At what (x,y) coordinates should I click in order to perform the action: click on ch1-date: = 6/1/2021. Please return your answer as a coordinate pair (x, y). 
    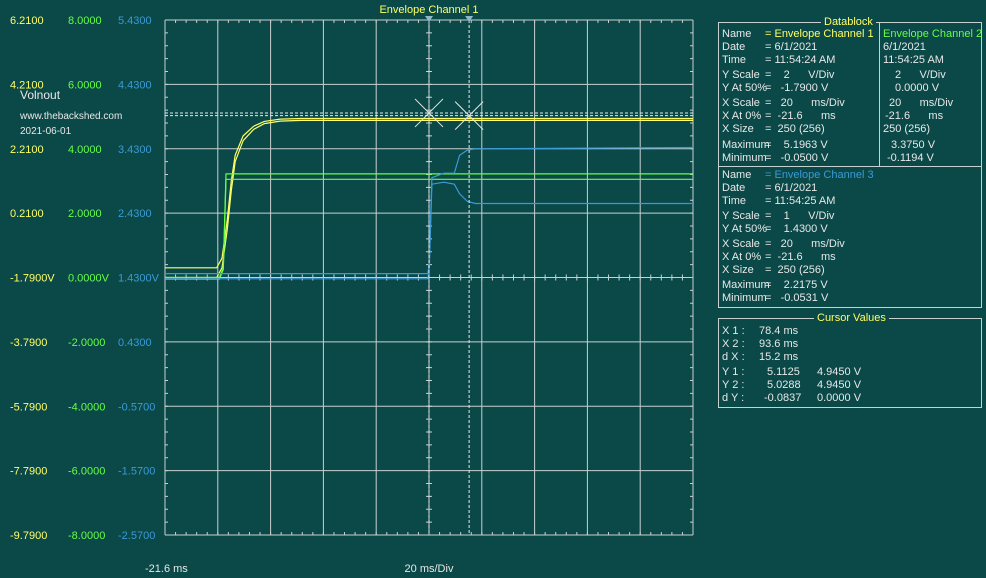
    Looking at the image, I should click on (791, 47).